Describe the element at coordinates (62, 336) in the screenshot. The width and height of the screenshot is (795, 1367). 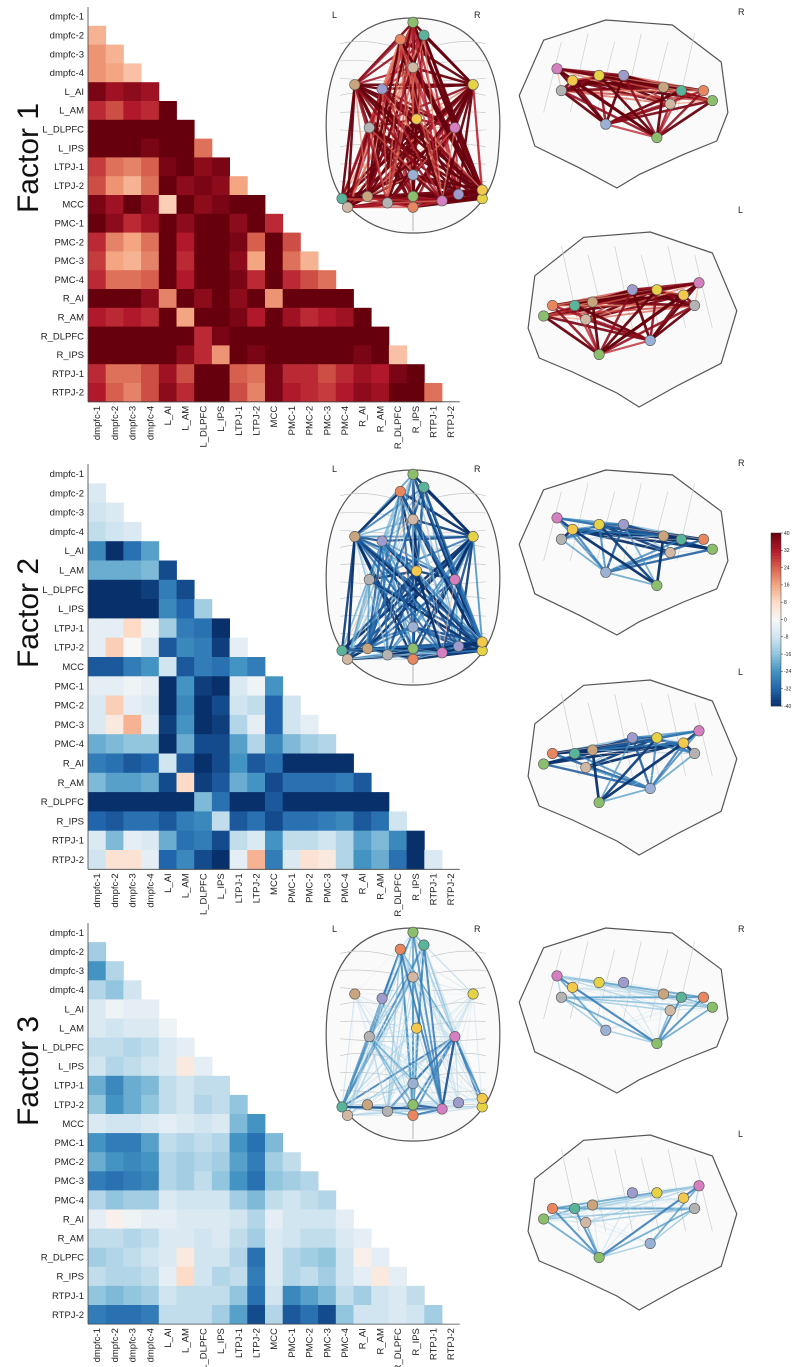
I see `y-tick-label: R_DLPFC` at that location.